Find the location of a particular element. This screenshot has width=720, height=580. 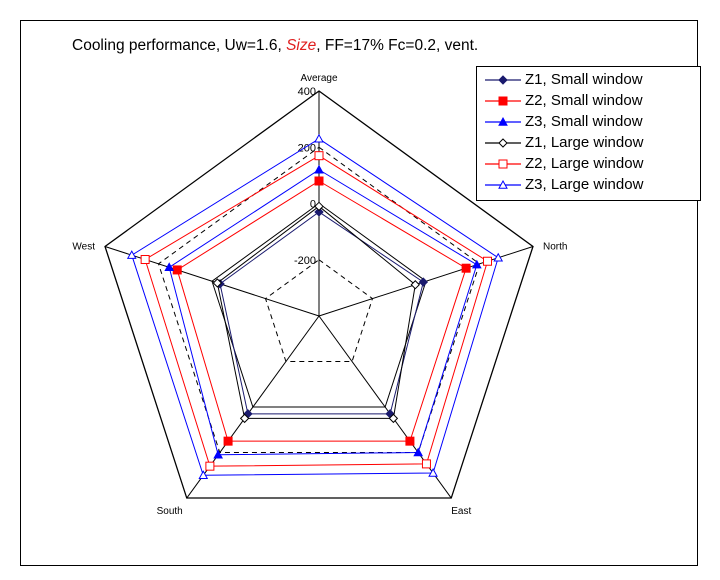

title-part-3: , FF=17% Fc=0.2, vent. is located at coordinates (397, 45).